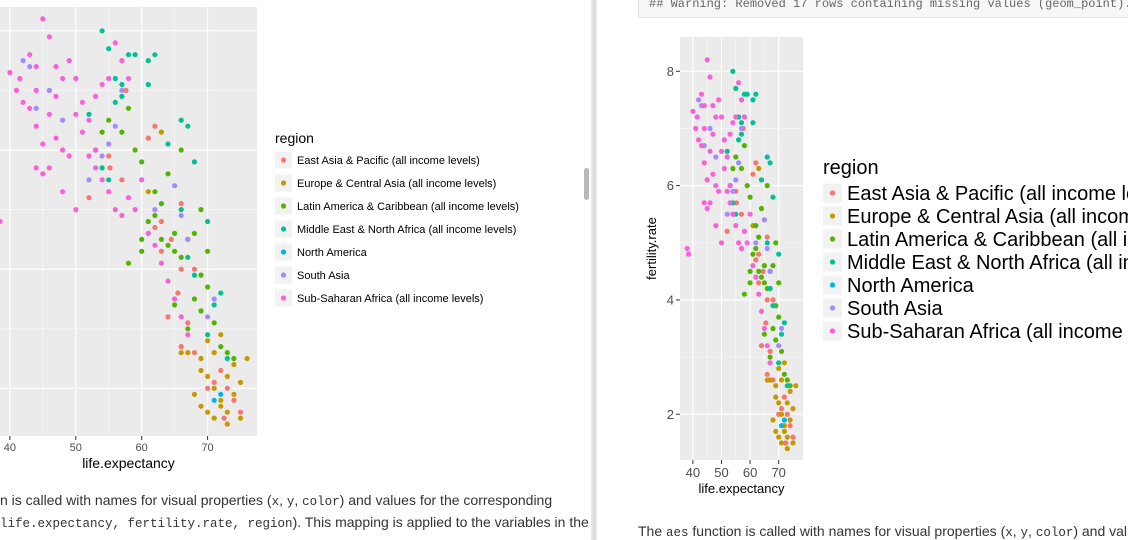 The image size is (1128, 540). I want to click on code-y: y, so click(1024, 533).